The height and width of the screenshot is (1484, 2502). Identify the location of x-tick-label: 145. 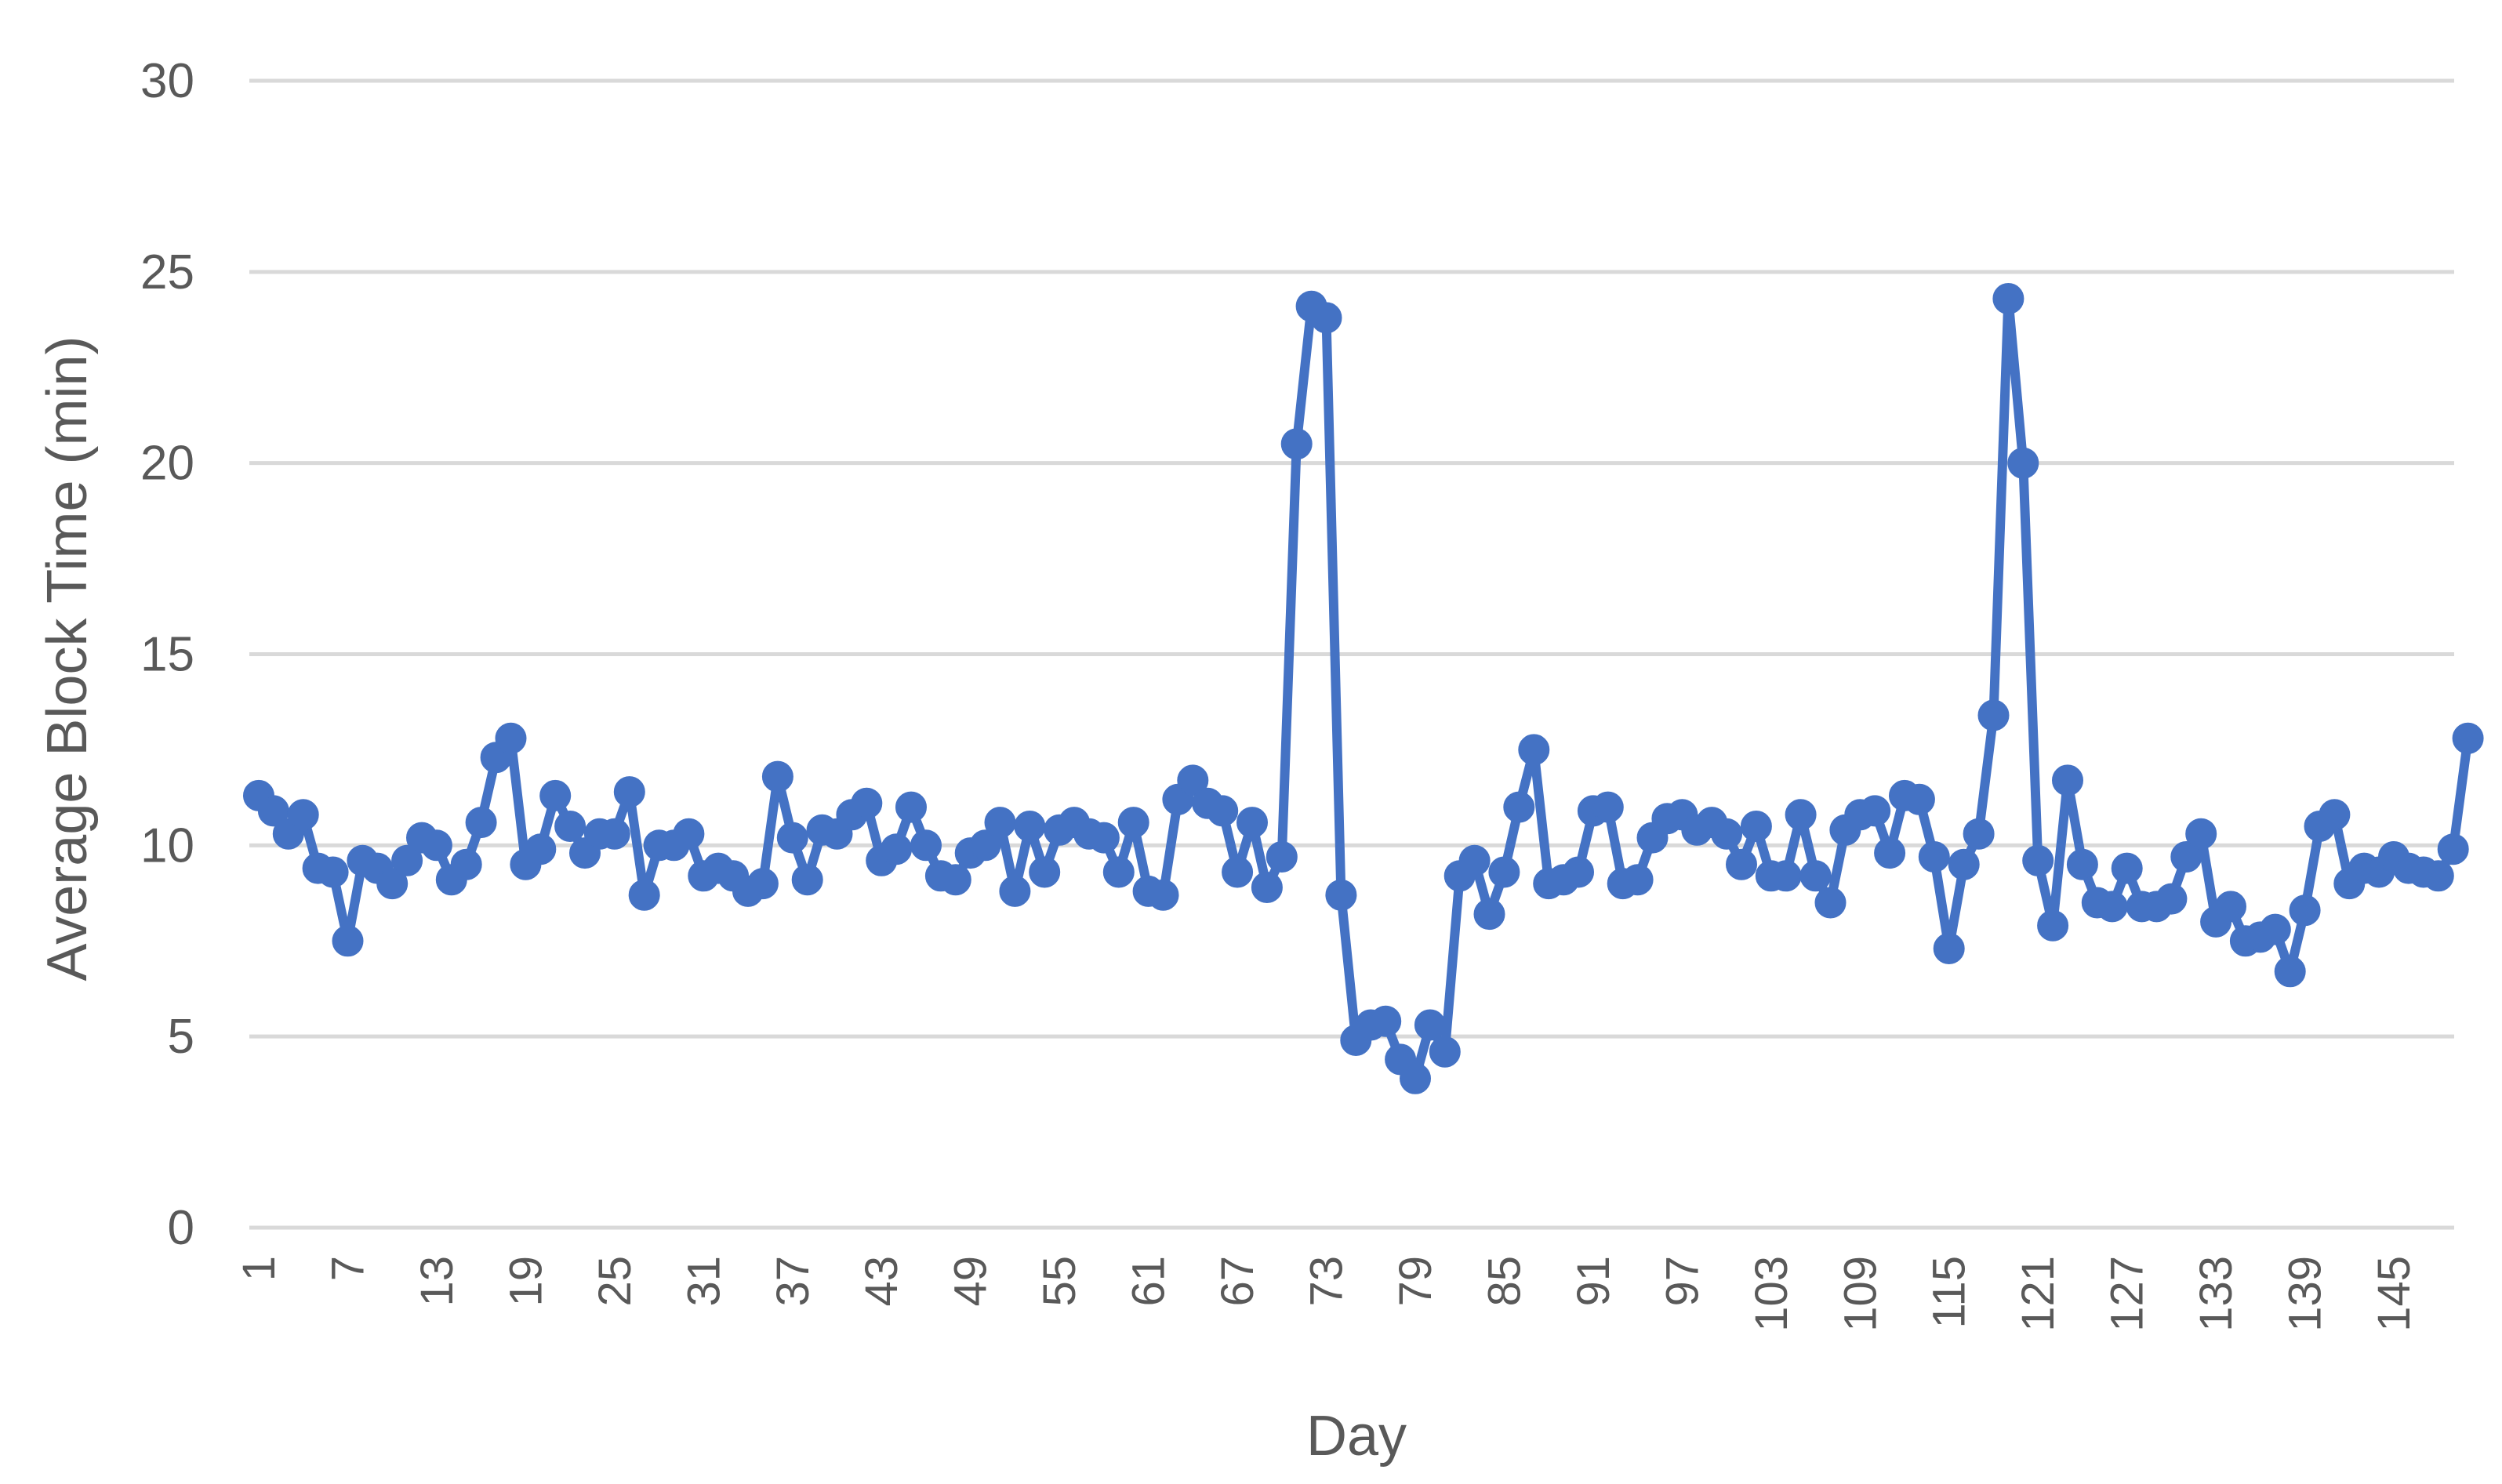
(2394, 1294).